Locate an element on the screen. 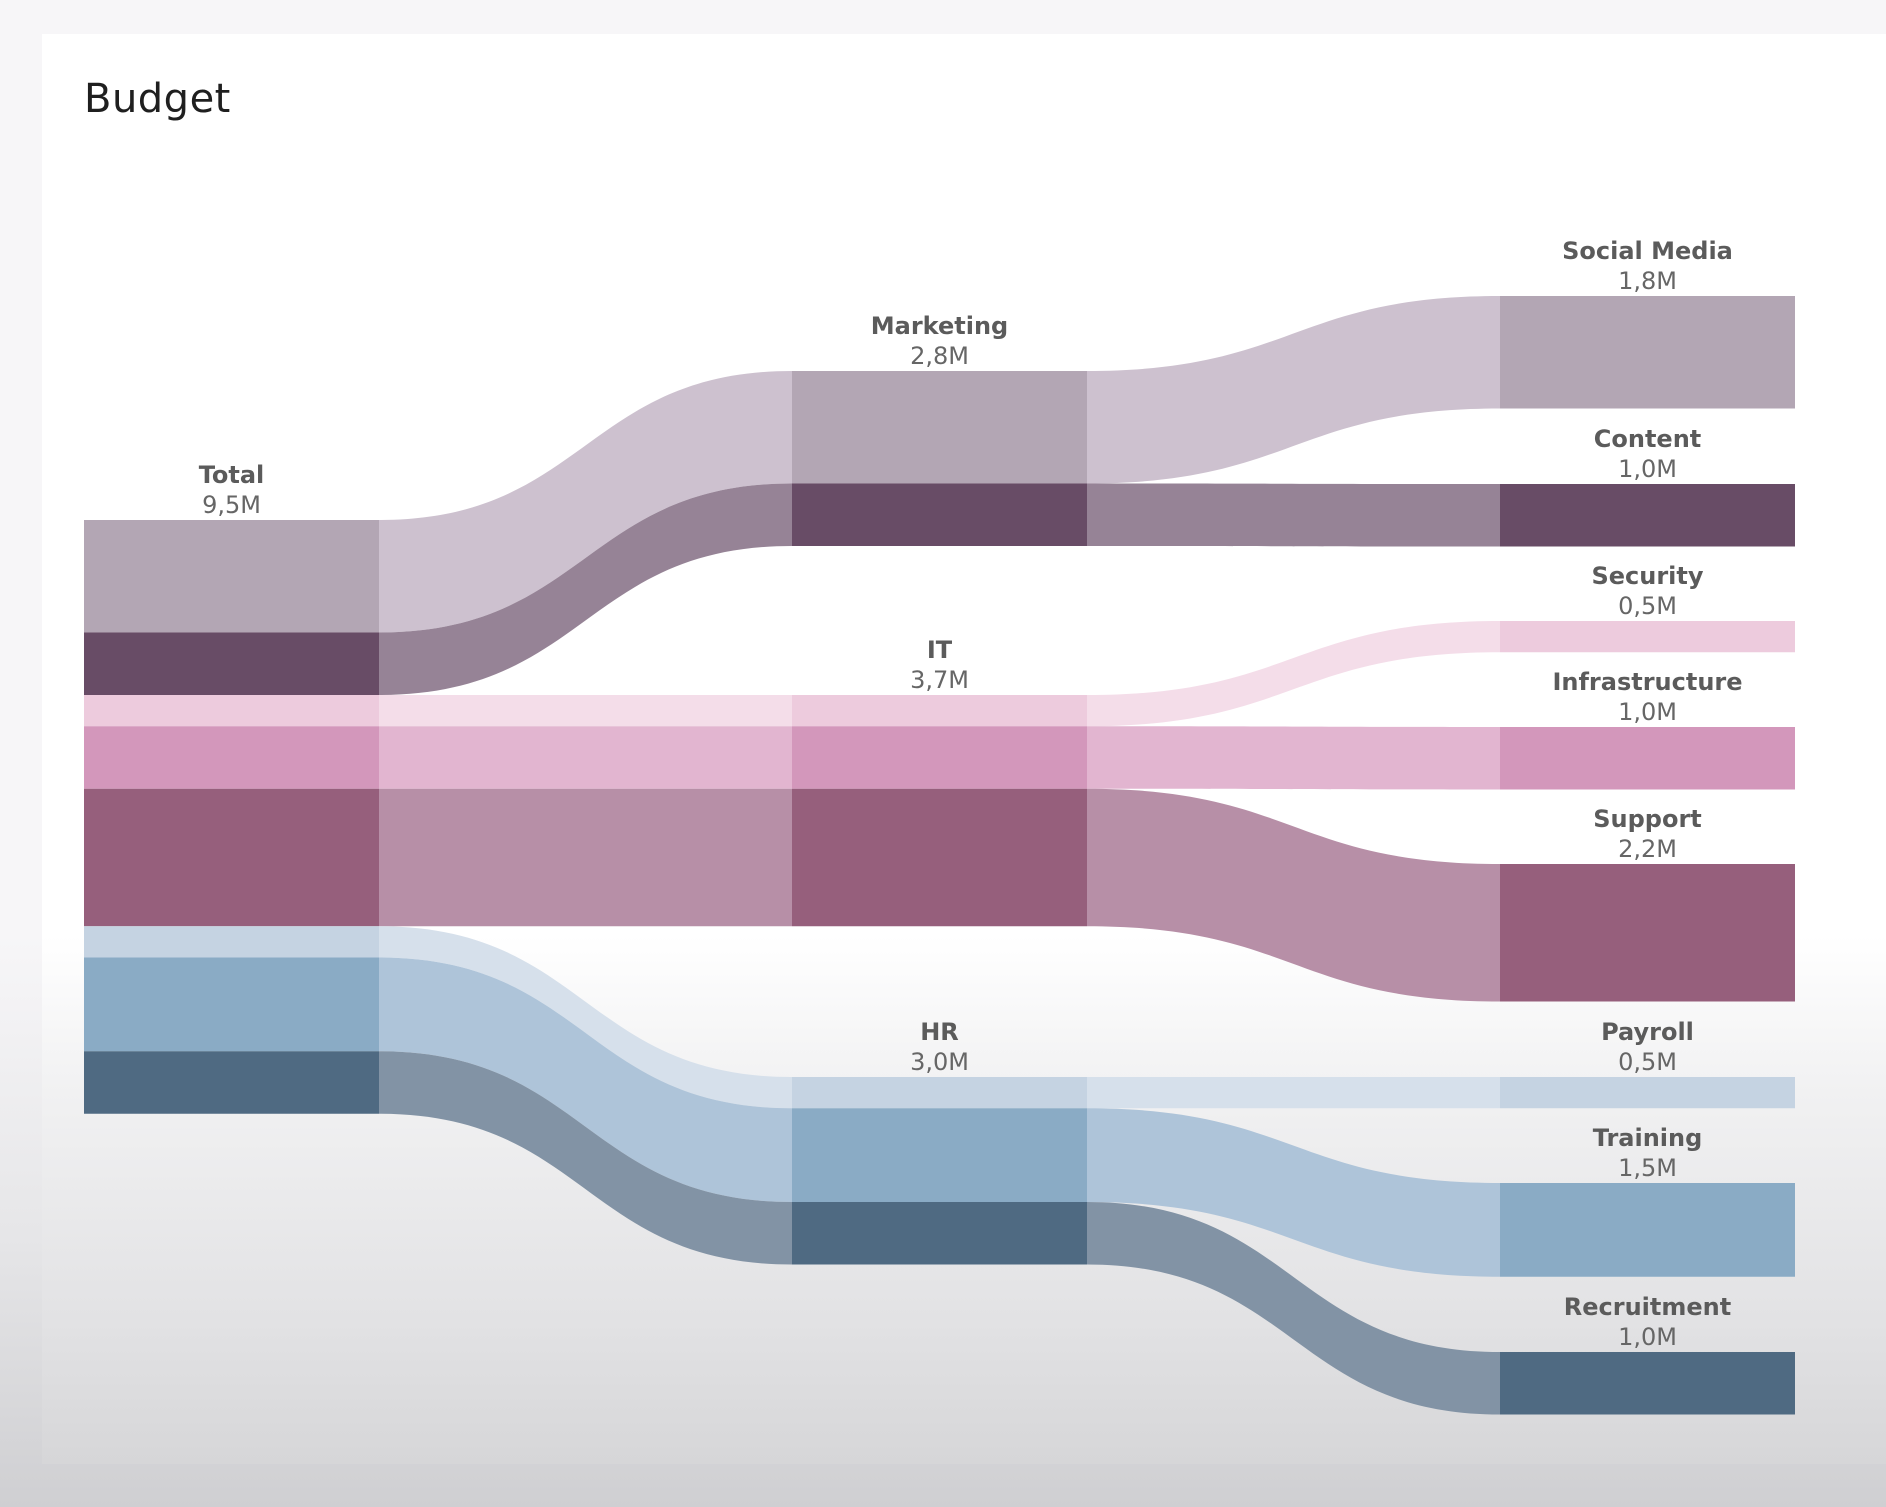 The image size is (1886, 1507). node-label-infrastructure: Infrastructure is located at coordinates (1647, 682).